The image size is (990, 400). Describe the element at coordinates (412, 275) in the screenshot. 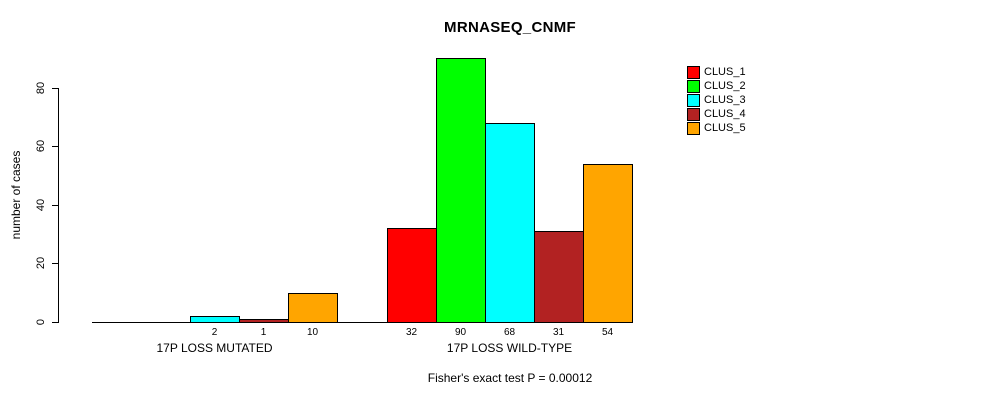

I see `bar-clus_1-group2` at that location.